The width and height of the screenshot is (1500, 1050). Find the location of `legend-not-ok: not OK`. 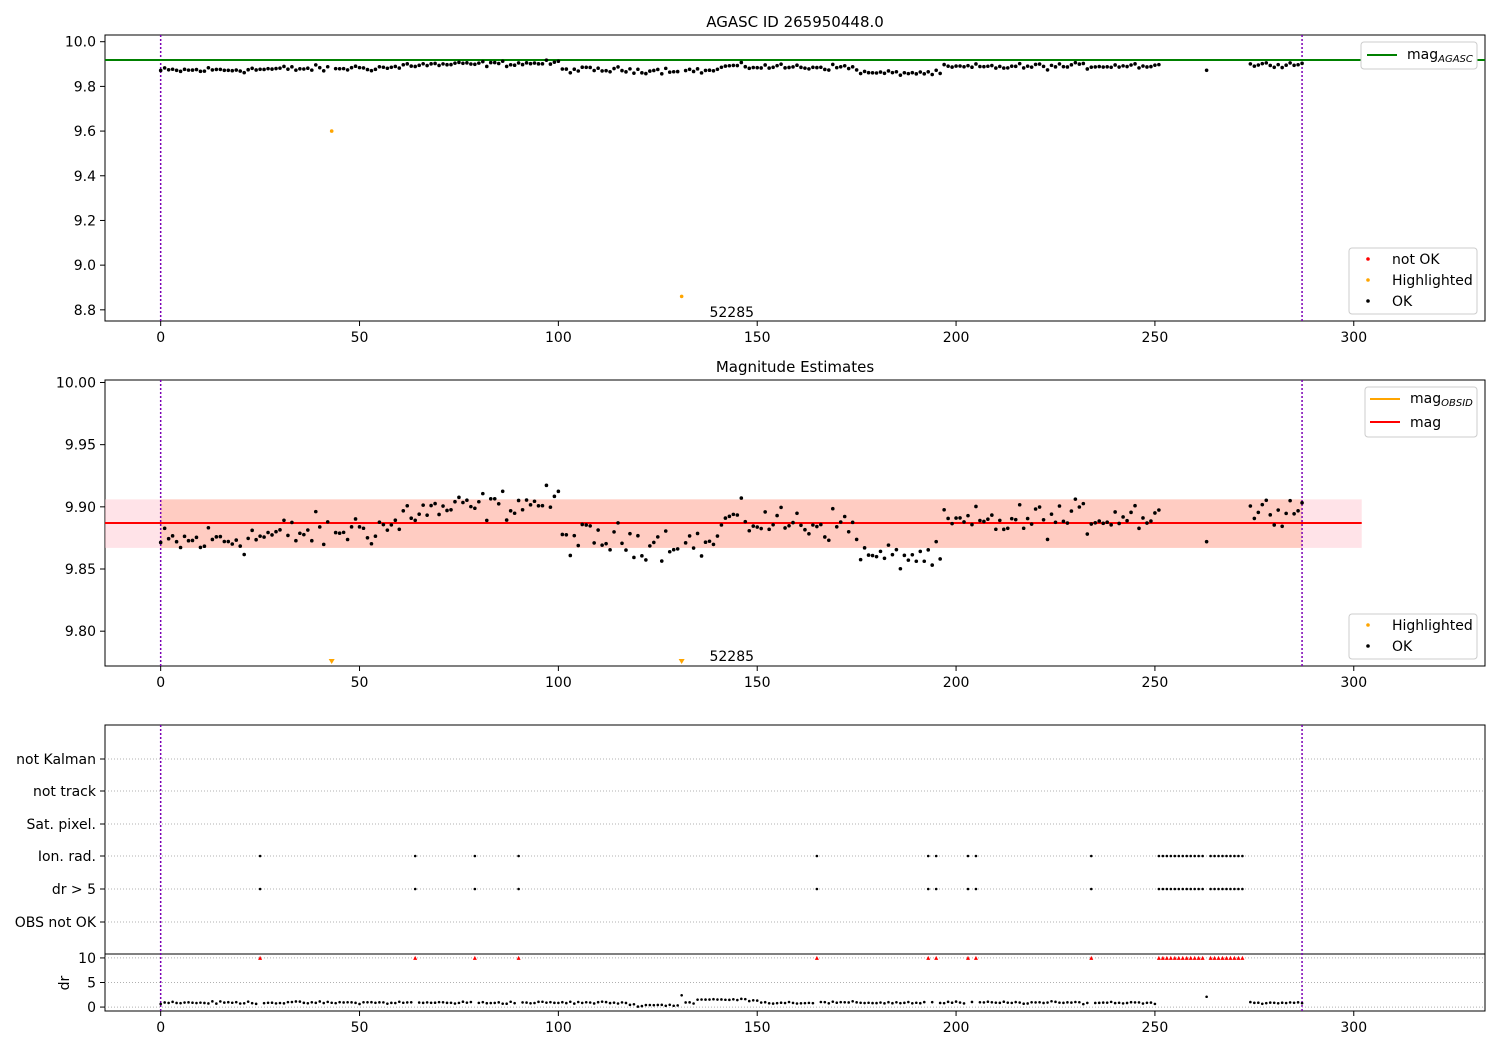

legend-not-ok: not OK is located at coordinates (1416, 260).